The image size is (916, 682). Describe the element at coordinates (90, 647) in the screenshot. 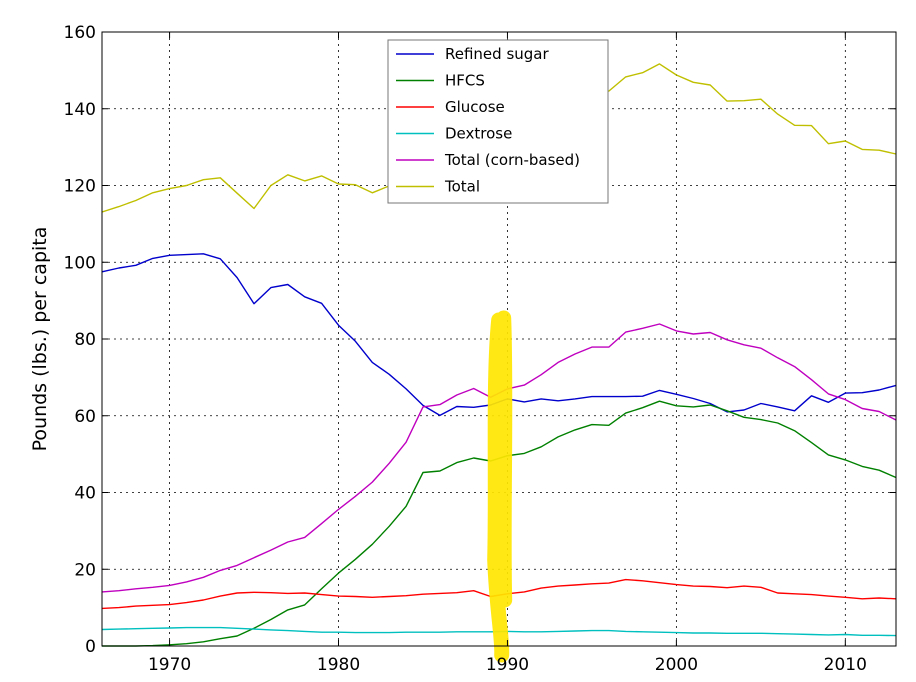

I see `y-tick-label: 0` at that location.